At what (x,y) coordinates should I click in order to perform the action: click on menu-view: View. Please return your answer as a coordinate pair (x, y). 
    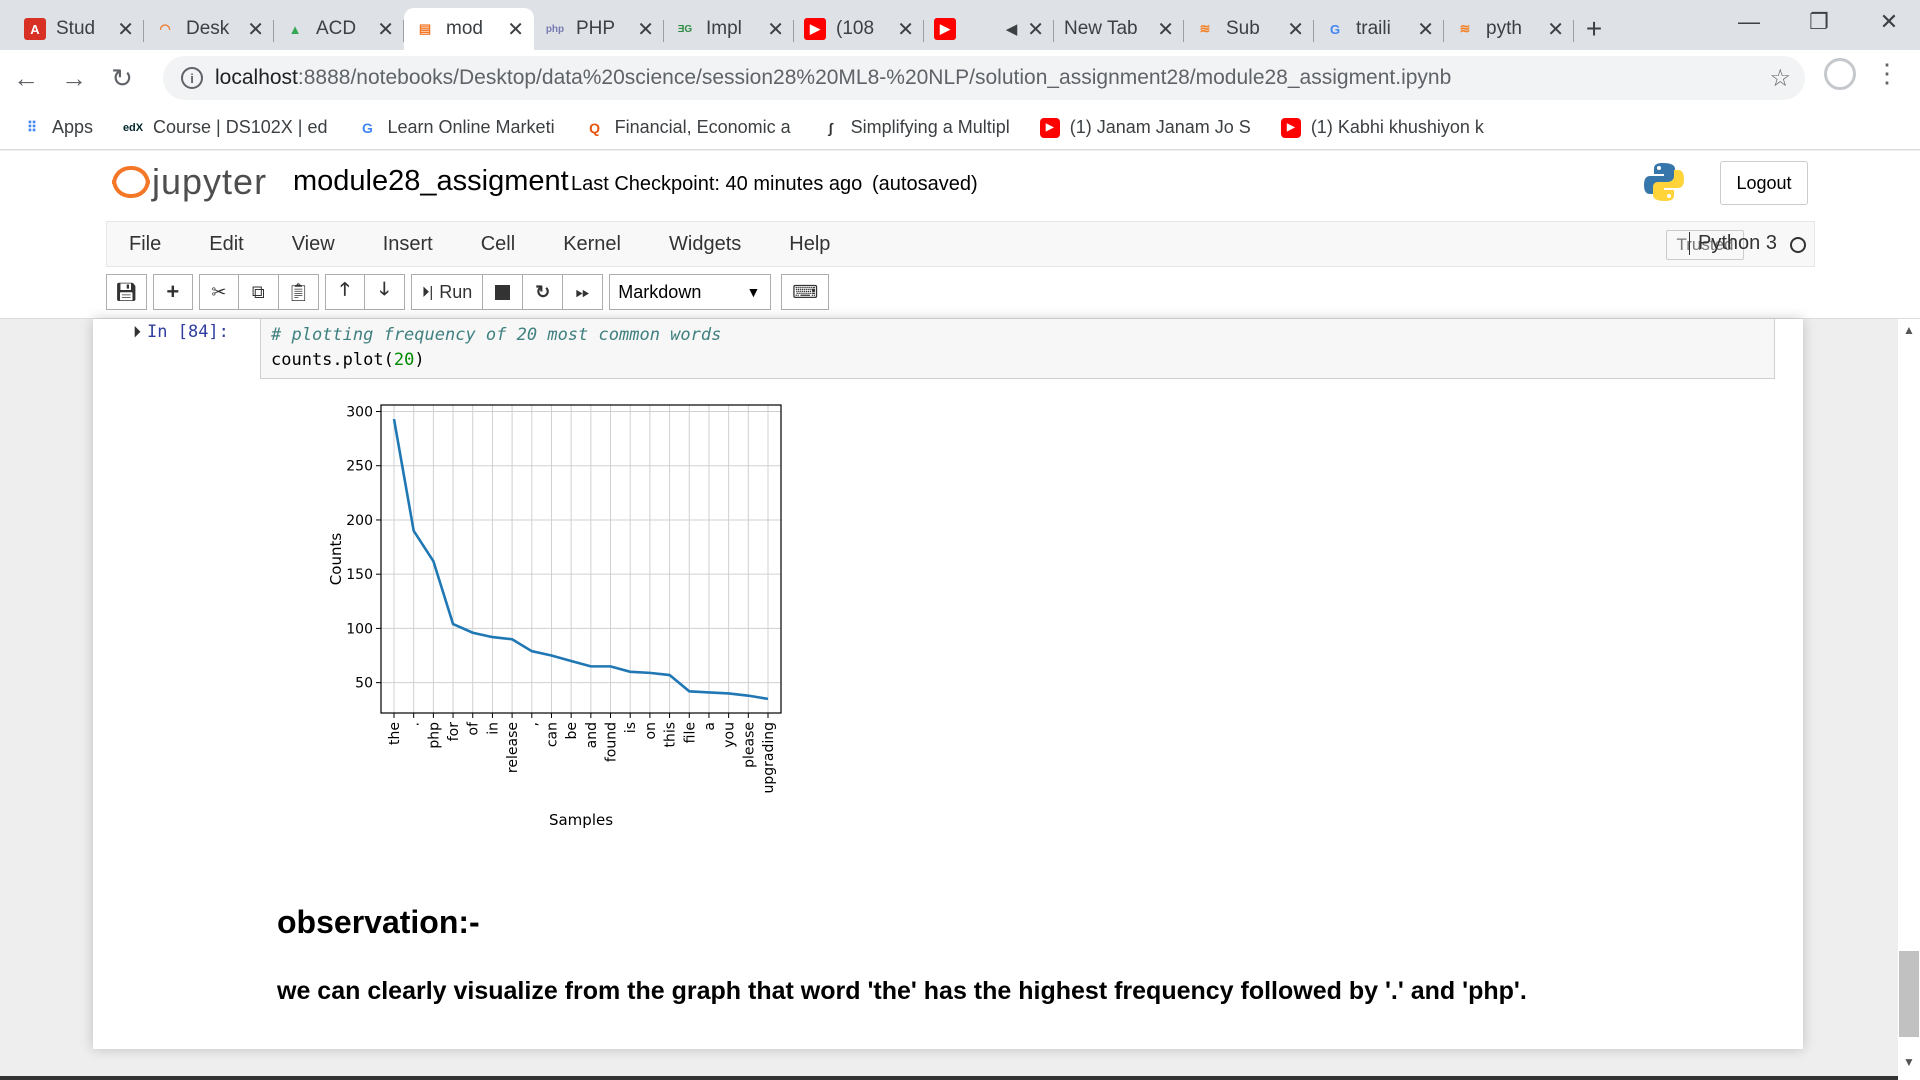
    Looking at the image, I should click on (313, 243).